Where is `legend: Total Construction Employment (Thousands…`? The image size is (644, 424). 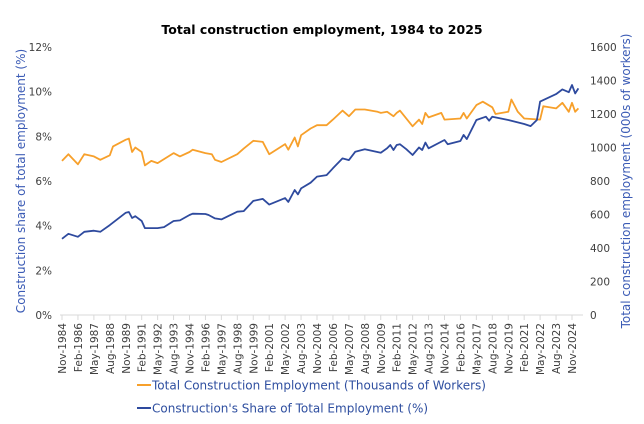
legend: Total Construction Employment (Thousands… is located at coordinates (311, 397).